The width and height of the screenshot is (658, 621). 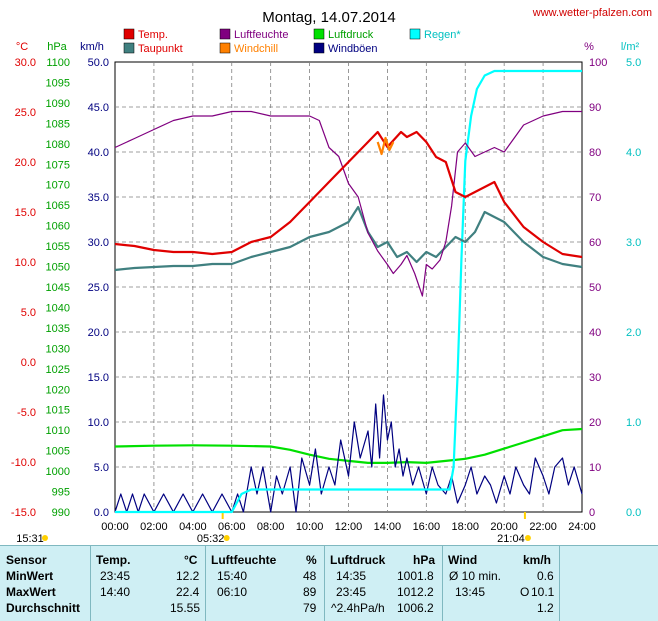 I want to click on legend-label: Windchill, so click(x=256, y=49).